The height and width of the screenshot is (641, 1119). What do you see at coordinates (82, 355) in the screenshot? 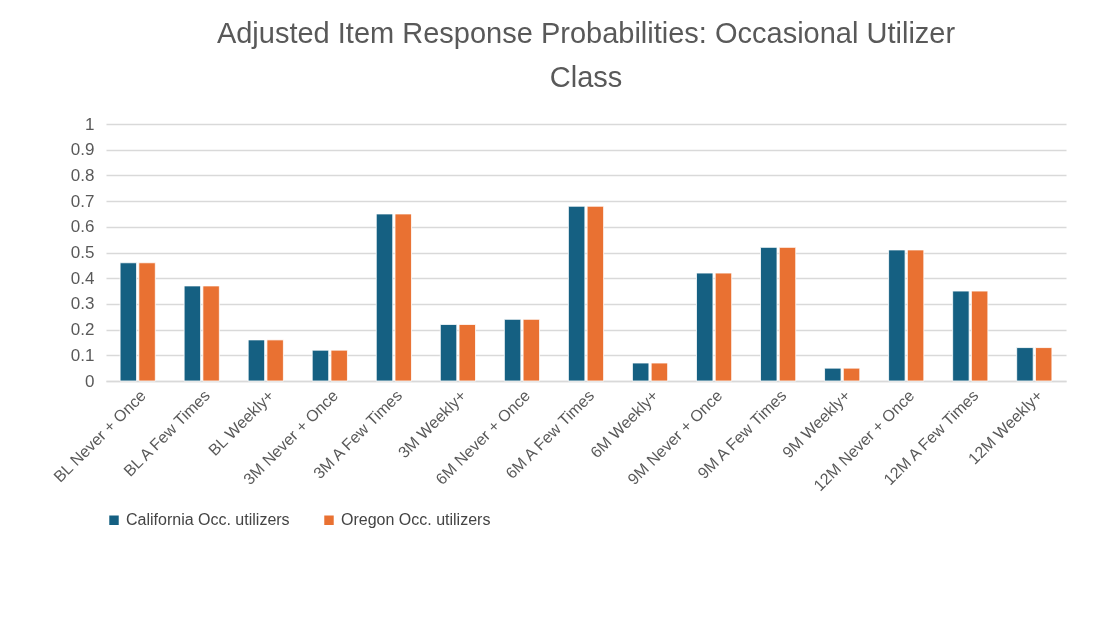
I see `y-tick-label: 0.1` at bounding box center [82, 355].